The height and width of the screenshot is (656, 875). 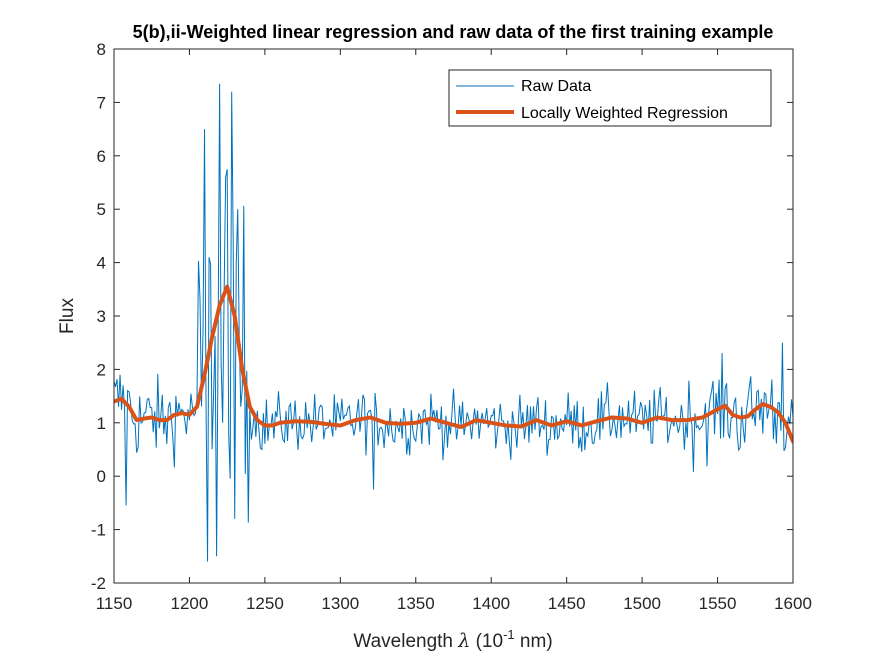 I want to click on x-tick-label: 1300, so click(x=340, y=603).